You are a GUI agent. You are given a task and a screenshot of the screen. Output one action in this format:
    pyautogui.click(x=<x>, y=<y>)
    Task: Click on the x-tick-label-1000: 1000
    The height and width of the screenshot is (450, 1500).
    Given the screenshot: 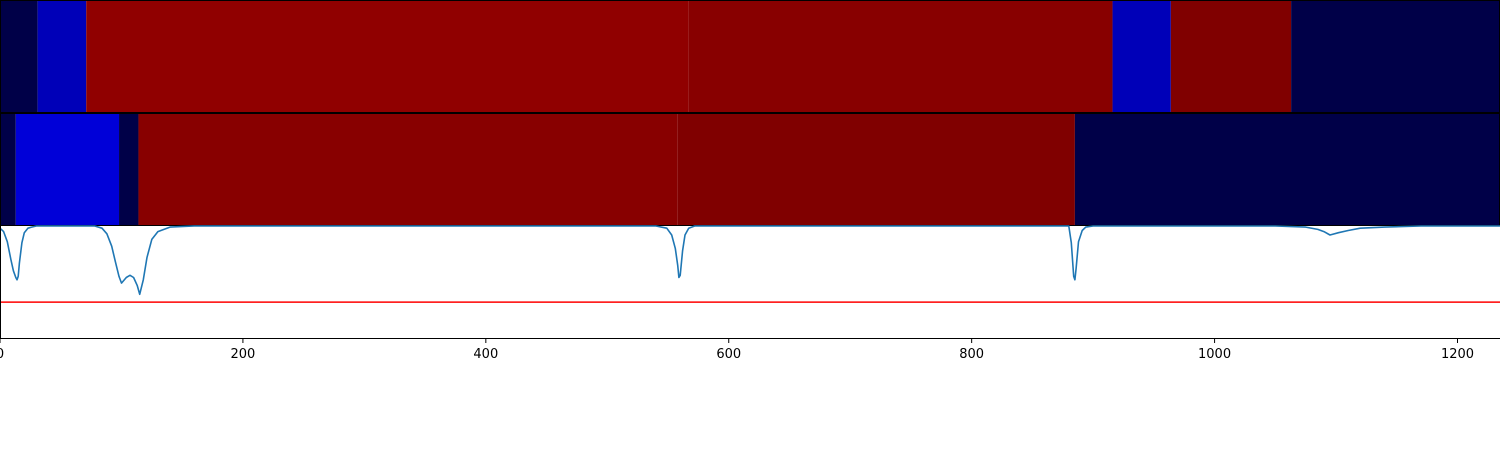 What is the action you would take?
    pyautogui.click(x=1214, y=354)
    